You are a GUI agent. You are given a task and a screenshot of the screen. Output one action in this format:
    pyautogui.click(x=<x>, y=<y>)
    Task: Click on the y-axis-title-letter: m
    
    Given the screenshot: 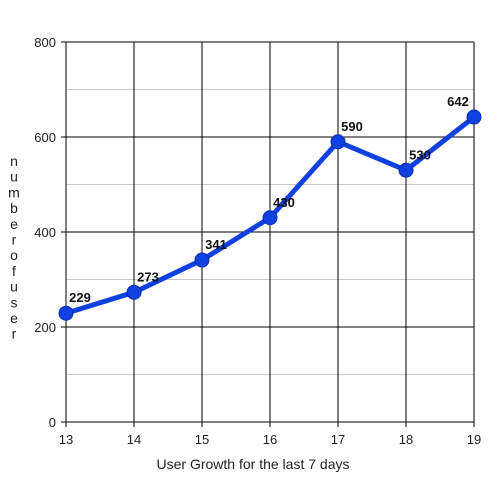 What is the action you would take?
    pyautogui.click(x=14, y=192)
    